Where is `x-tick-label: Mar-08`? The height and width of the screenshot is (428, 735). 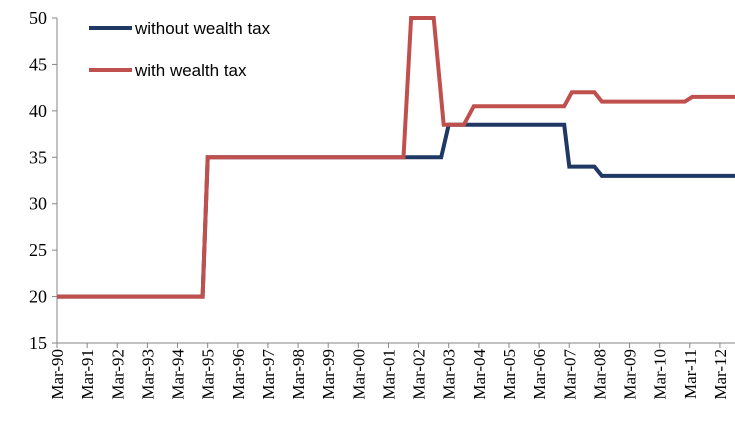 x-tick-label: Mar-08 is located at coordinates (599, 374).